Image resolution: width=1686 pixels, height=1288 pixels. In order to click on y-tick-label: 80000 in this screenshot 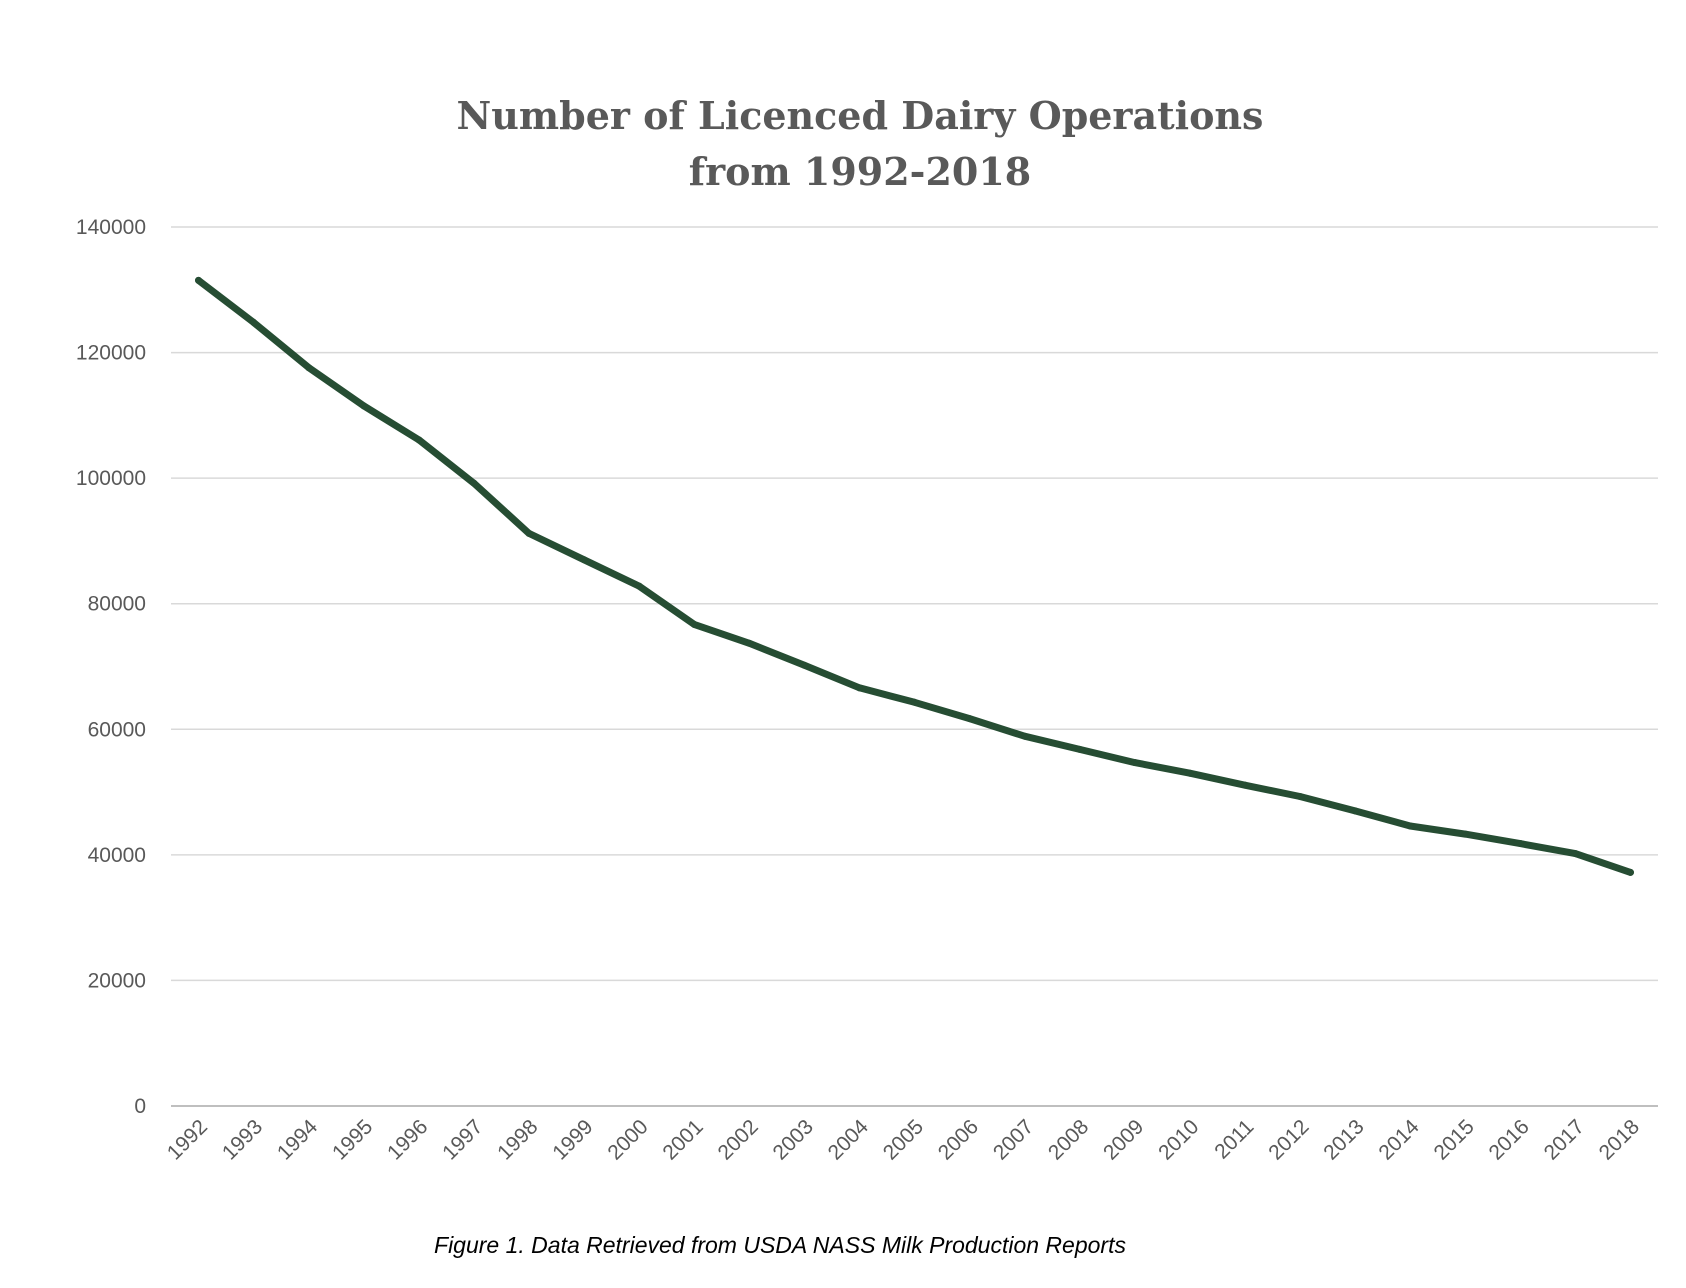, I will do `click(117, 604)`.